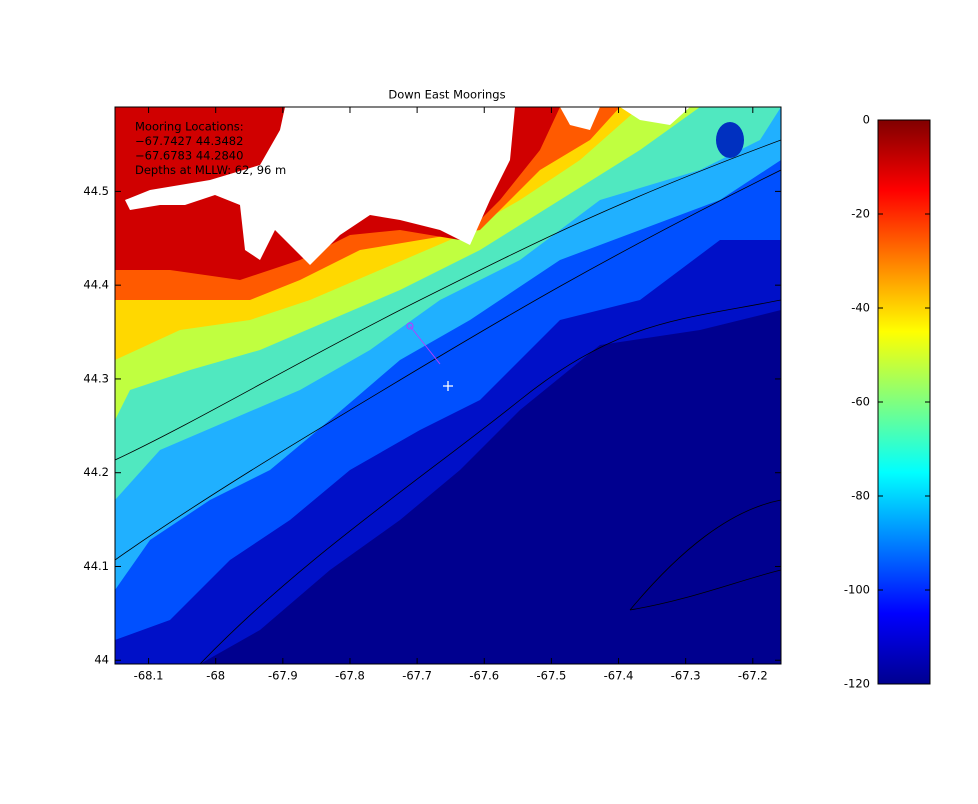 The height and width of the screenshot is (804, 978). Describe the element at coordinates (96, 566) in the screenshot. I see `y-tick-label: 44.1` at that location.